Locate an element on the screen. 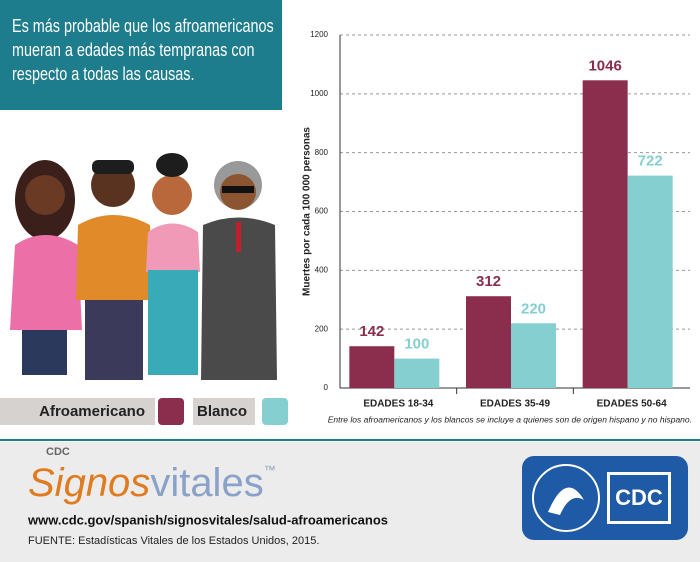 The height and width of the screenshot is (562, 700). brand: Signosvitales™ is located at coordinates (152, 483).